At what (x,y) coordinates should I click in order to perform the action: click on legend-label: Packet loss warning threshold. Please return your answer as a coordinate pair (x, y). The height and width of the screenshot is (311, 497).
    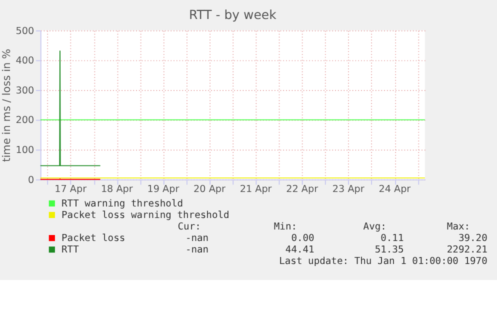
    Looking at the image, I should click on (146, 215).